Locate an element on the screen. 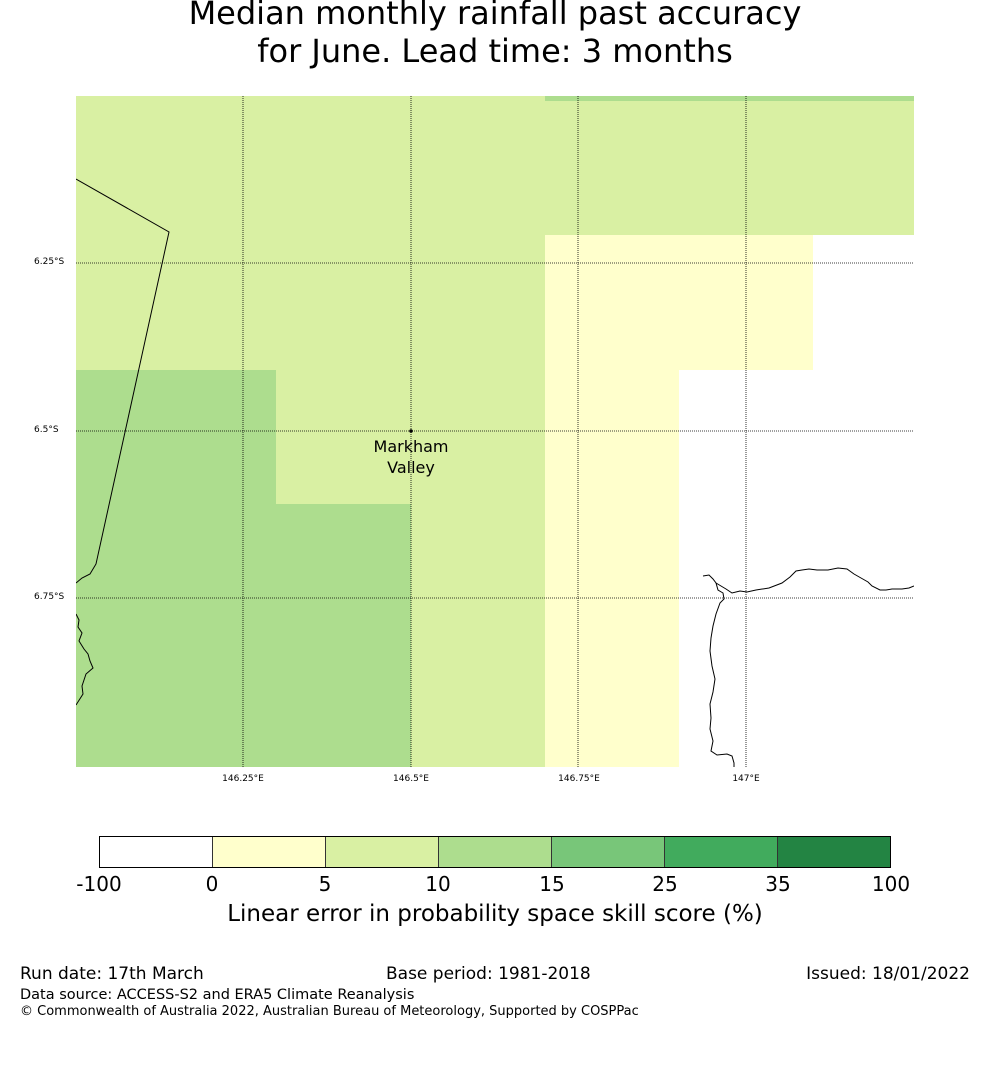 This screenshot has height=1065, width=990. lon-tick-label: 146.25°E is located at coordinates (243, 779).